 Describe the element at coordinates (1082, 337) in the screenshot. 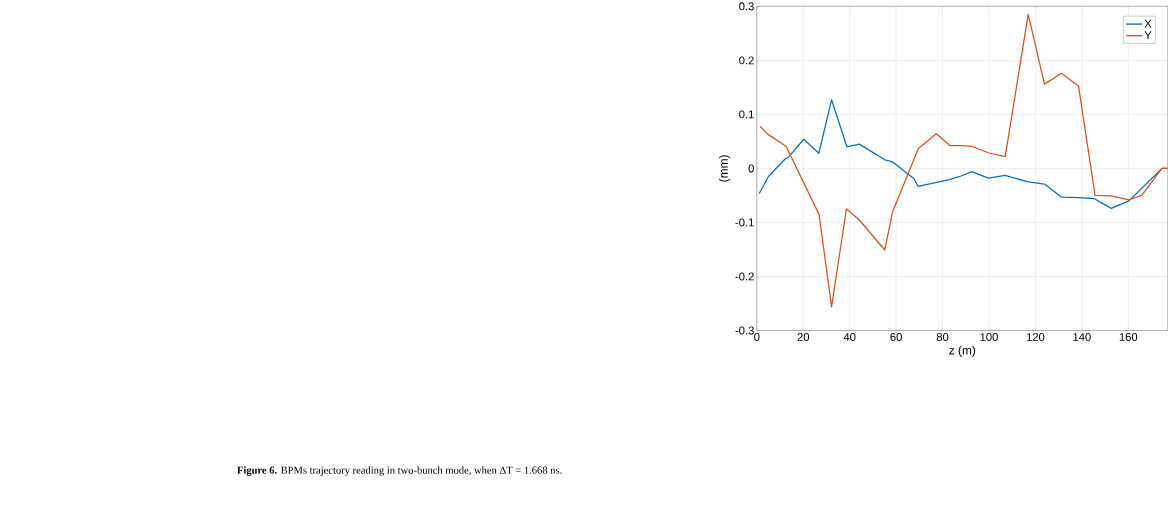

I see `x-tick-label: 140` at that location.